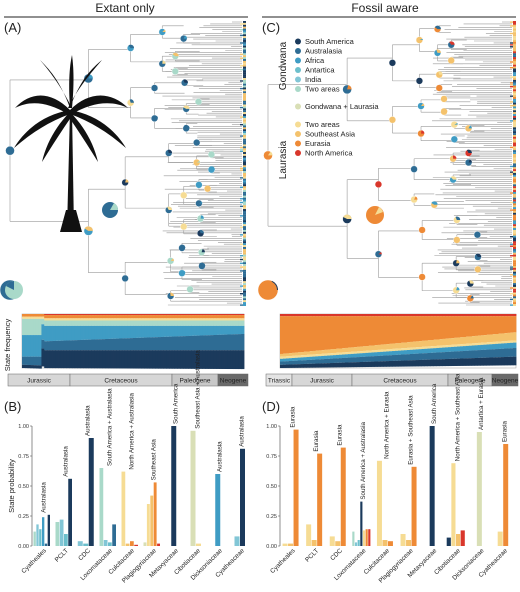 The height and width of the screenshot is (592, 520). What do you see at coordinates (84, 554) in the screenshot?
I see `x-category-label: CDC` at bounding box center [84, 554].